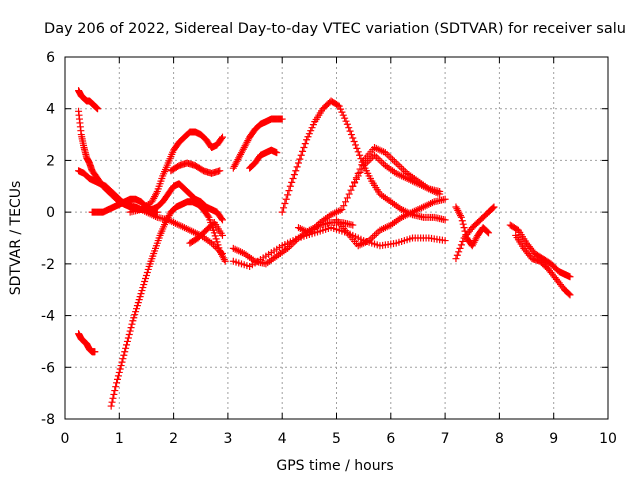  I want to click on y-tick-label: -8, so click(48, 420).